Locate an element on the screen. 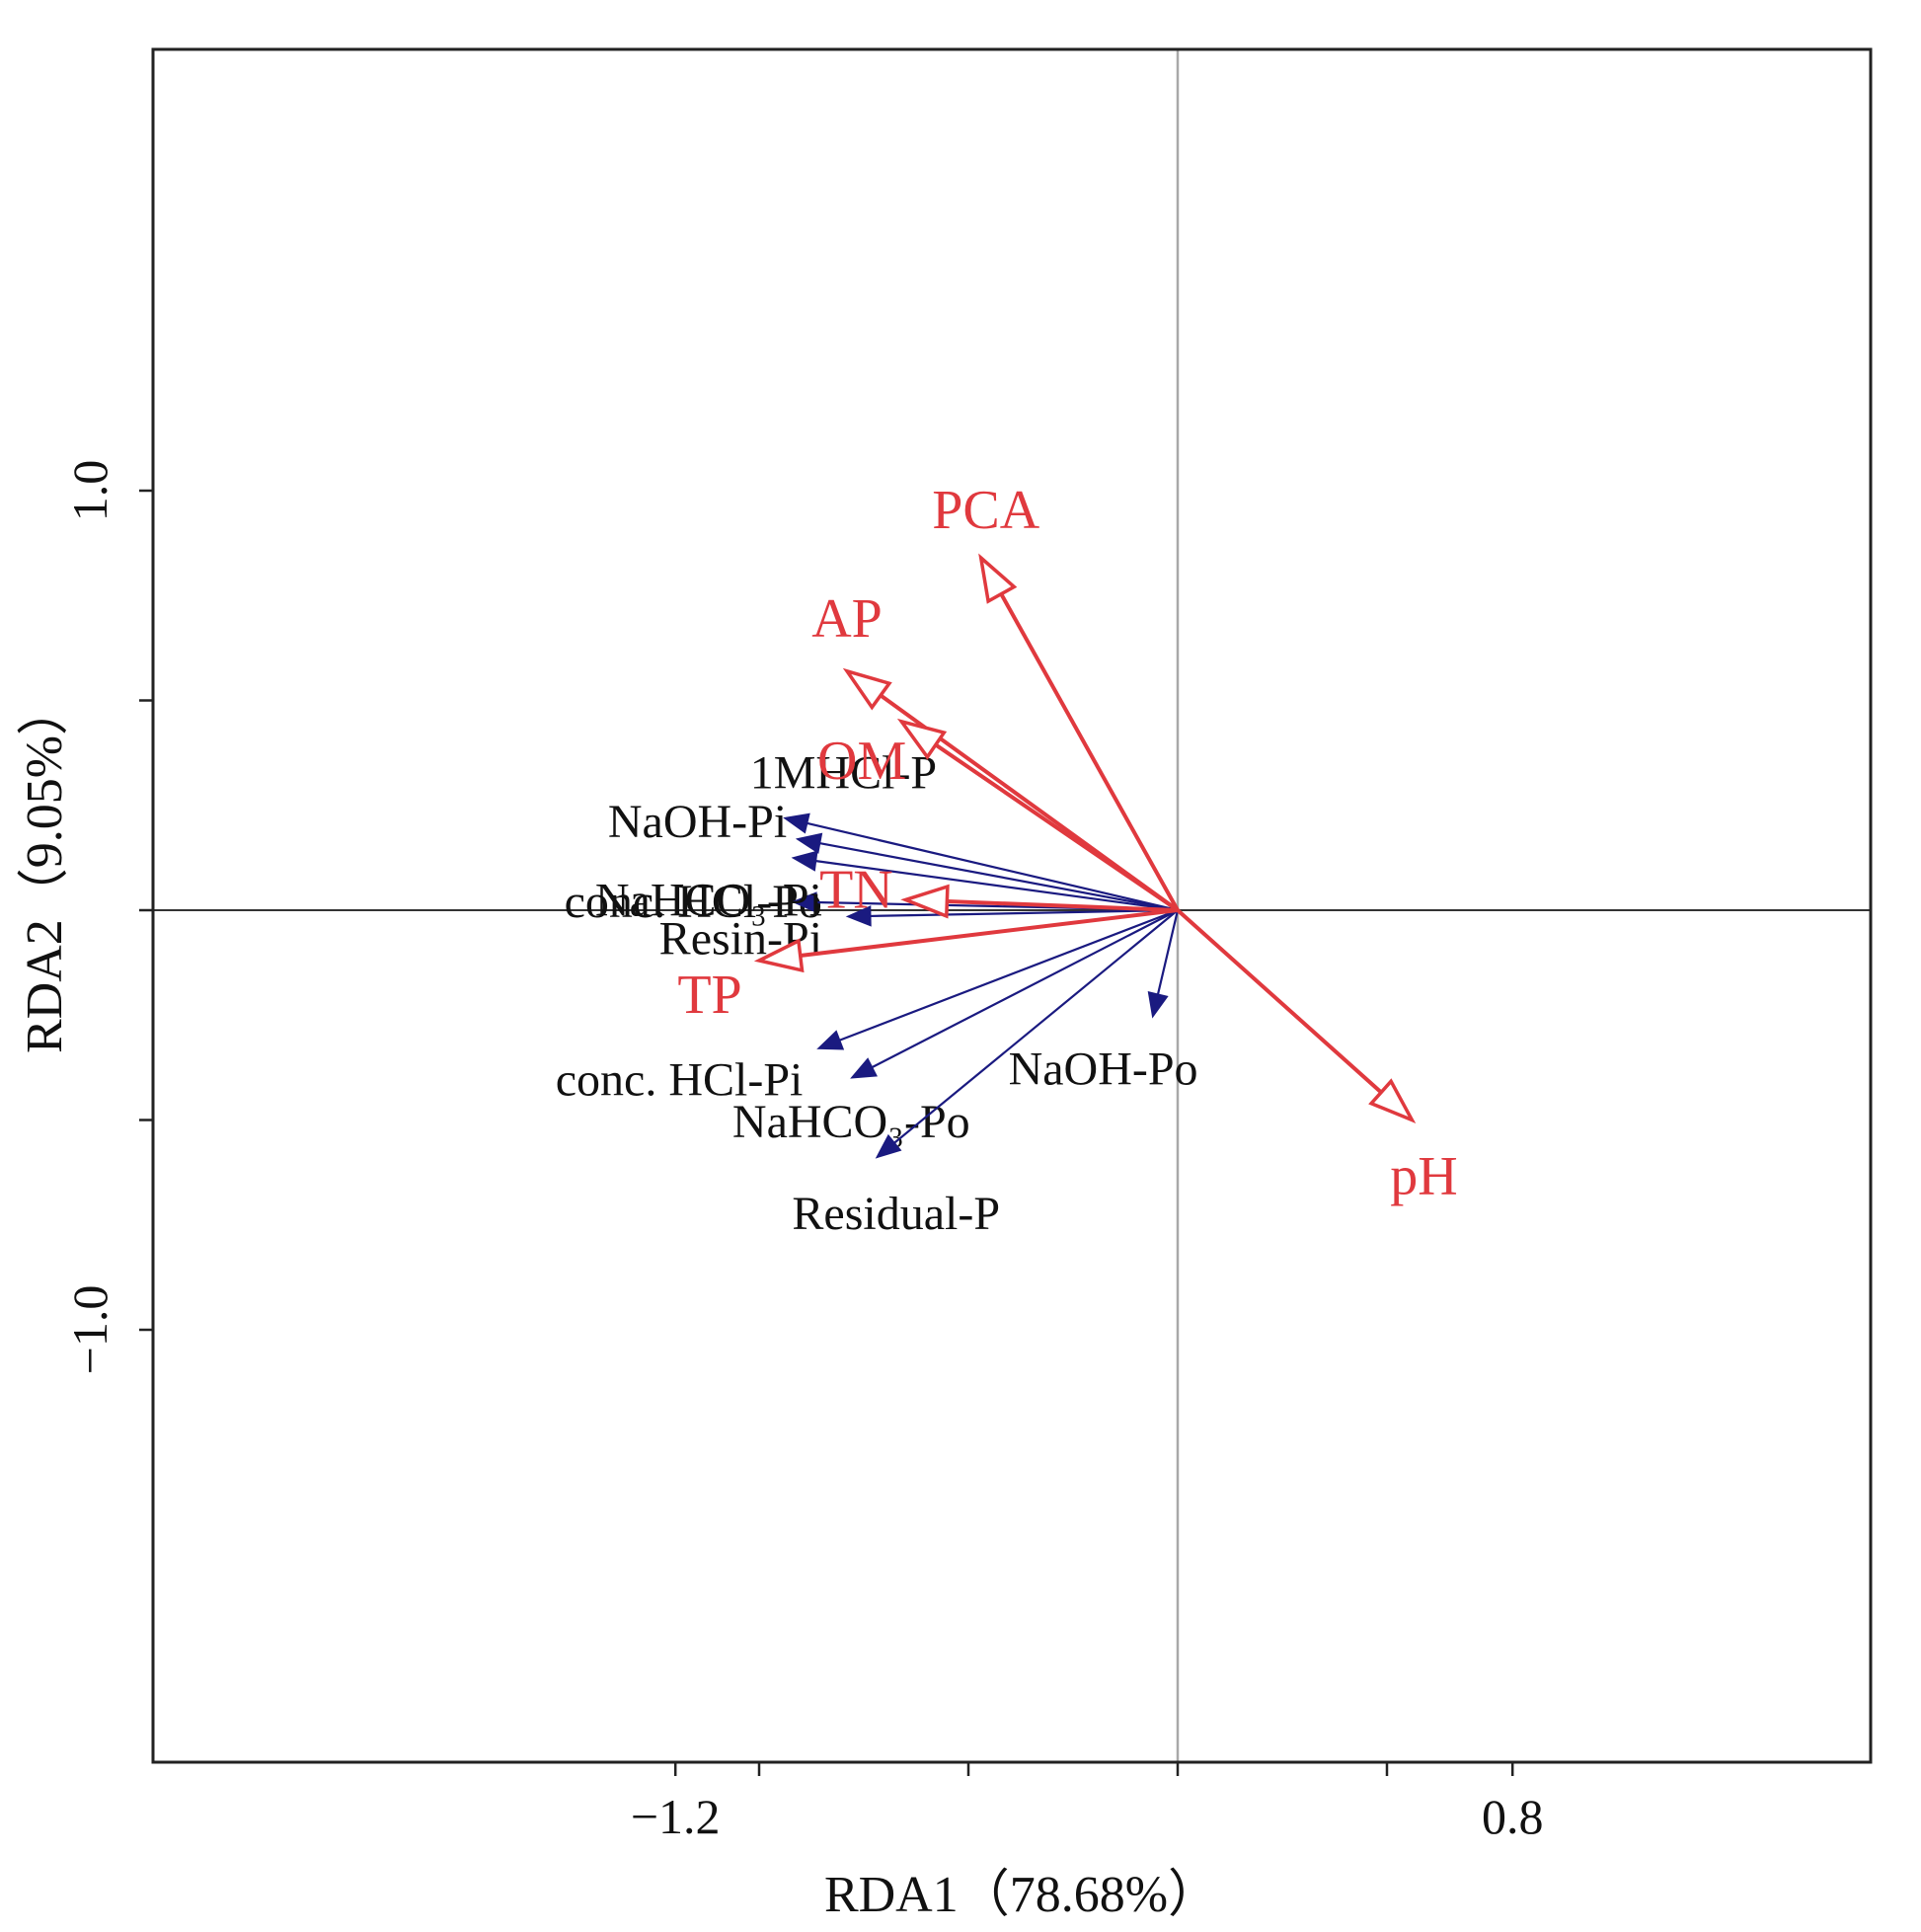  response-label: conc. HCl-Pi is located at coordinates (680, 1080).